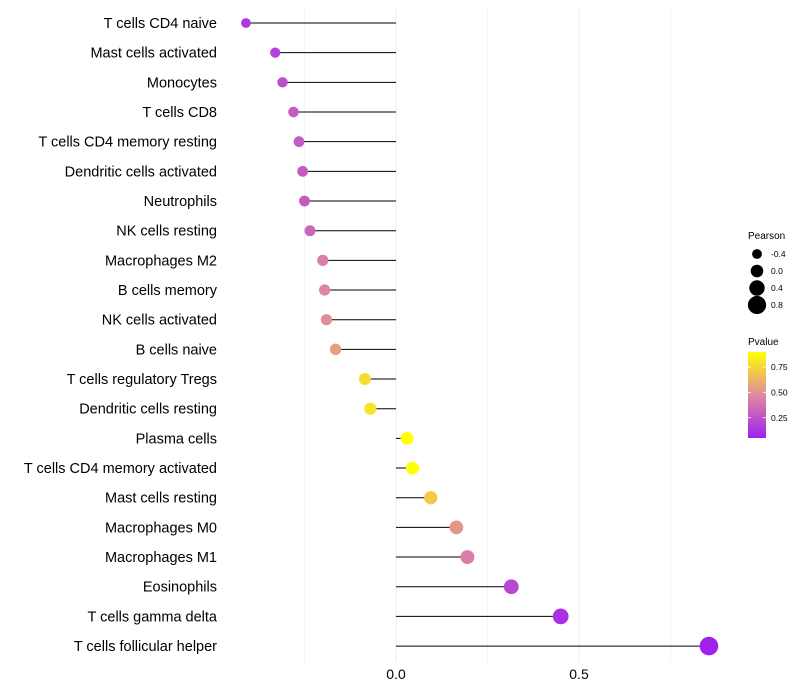 The image size is (800, 700). I want to click on category-label: Neutrophils, so click(180, 202).